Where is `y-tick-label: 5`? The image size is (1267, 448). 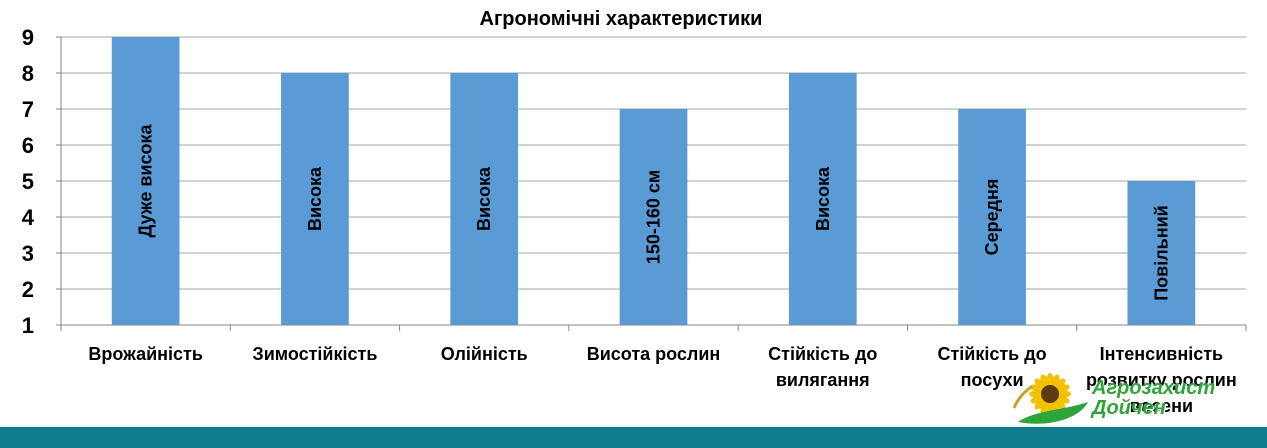 y-tick-label: 5 is located at coordinates (28, 181).